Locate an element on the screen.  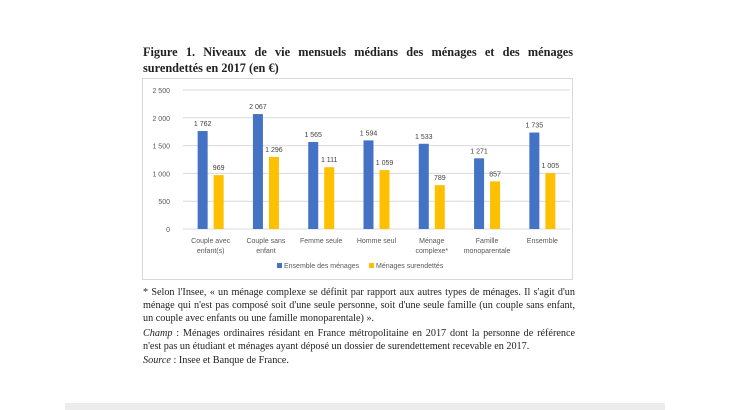
data-label: 1 296 is located at coordinates (274, 150).